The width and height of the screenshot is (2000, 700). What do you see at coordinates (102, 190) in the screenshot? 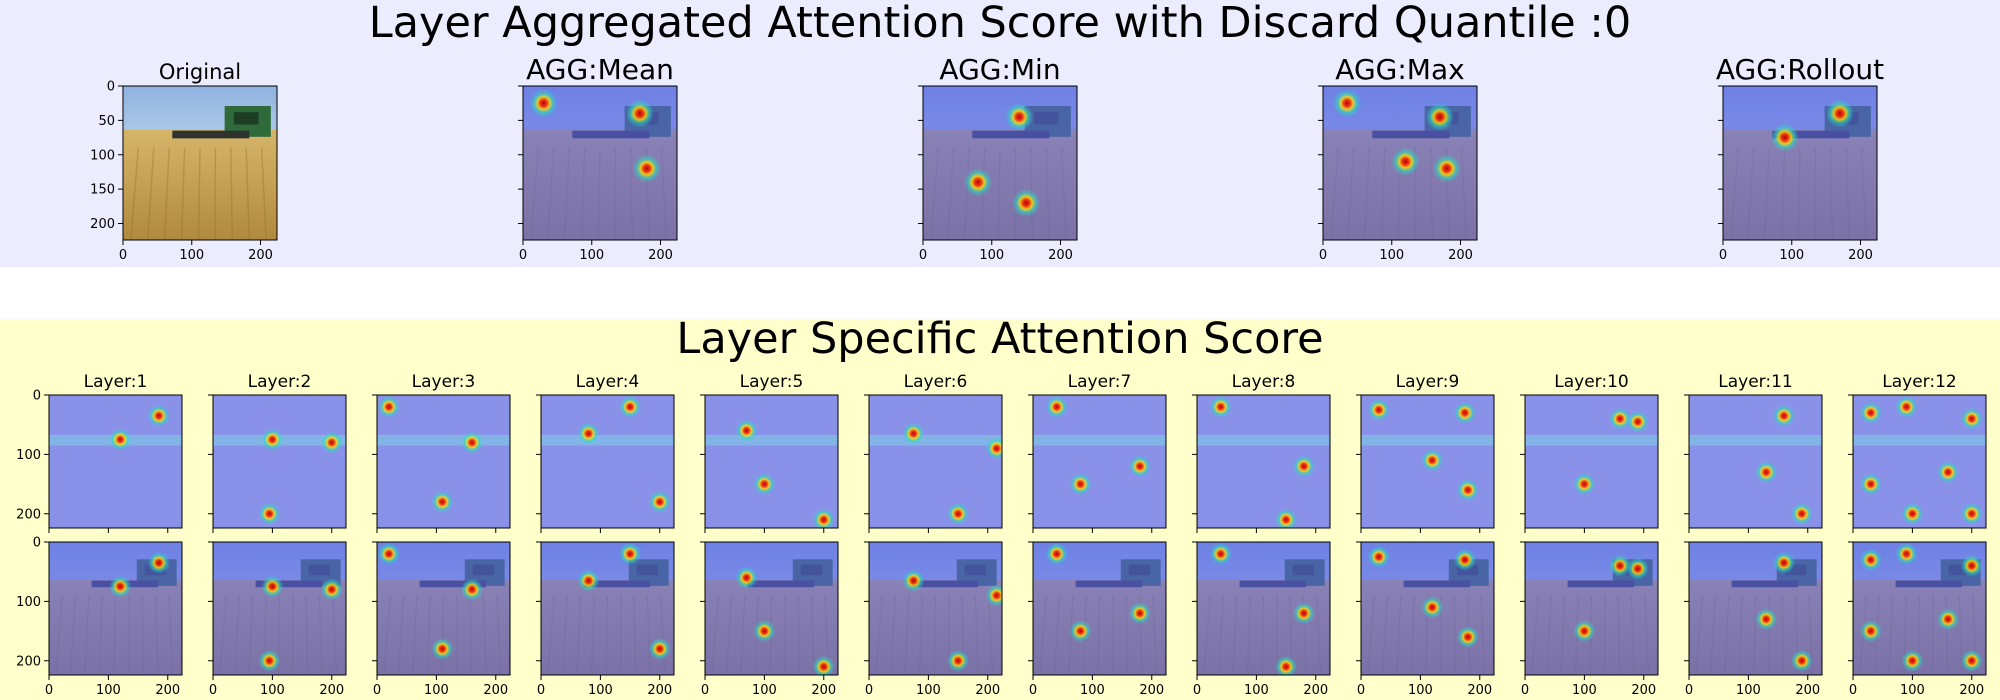
I see `y-tick-label: 150` at bounding box center [102, 190].